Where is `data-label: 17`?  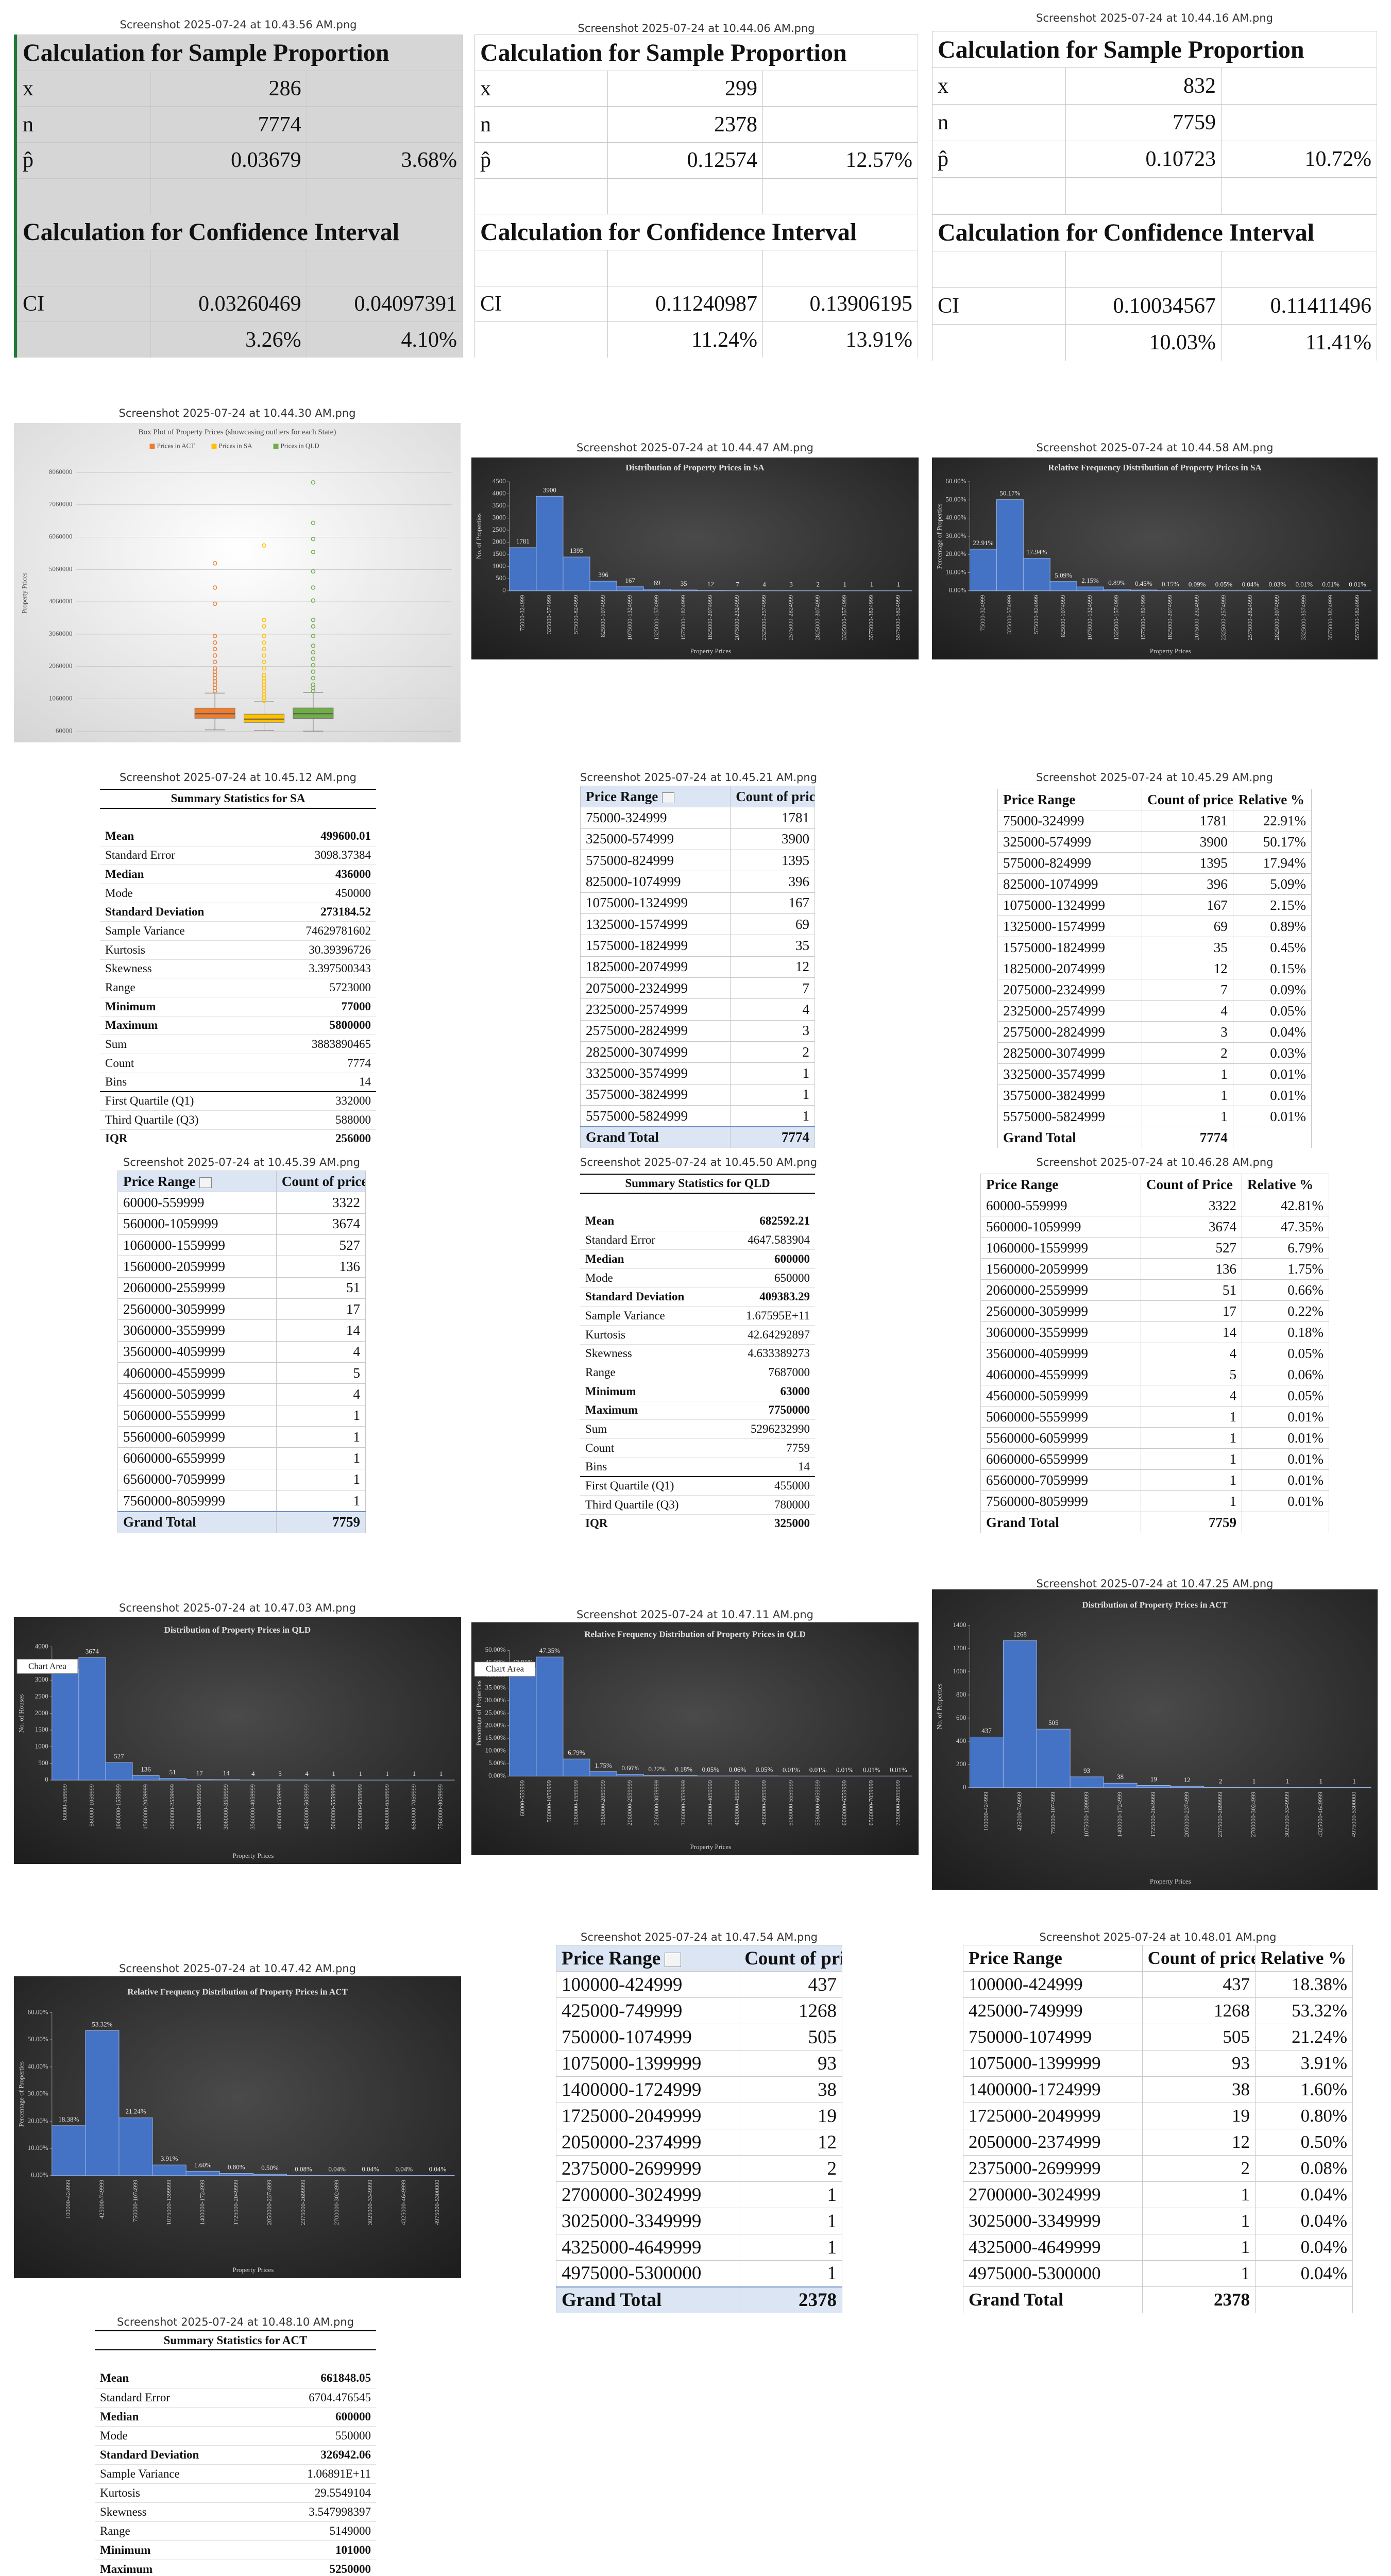
data-label: 17 is located at coordinates (199, 1773).